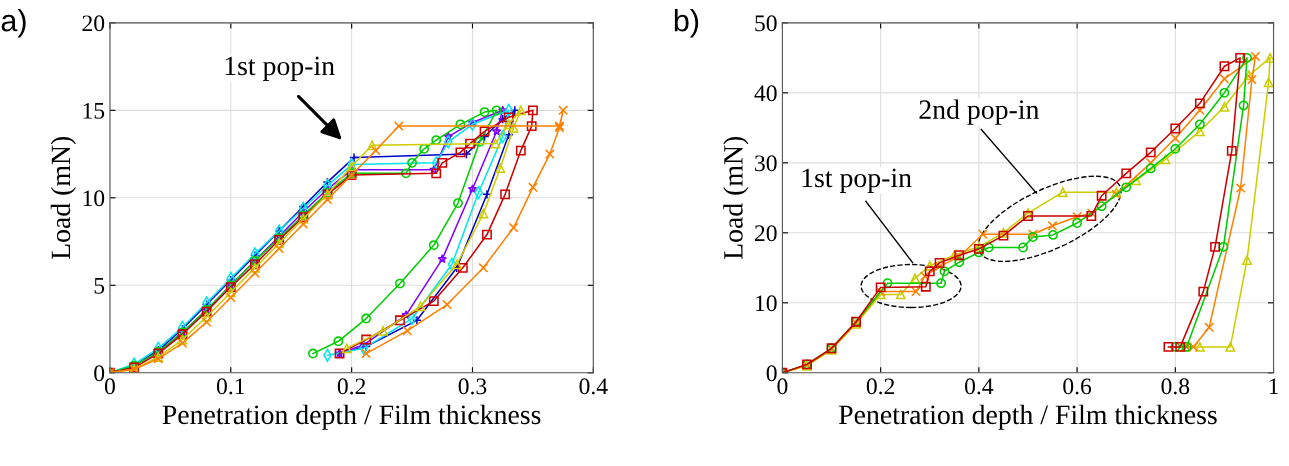  What do you see at coordinates (765, 93) in the screenshot?
I see `y-tick-label: 40` at bounding box center [765, 93].